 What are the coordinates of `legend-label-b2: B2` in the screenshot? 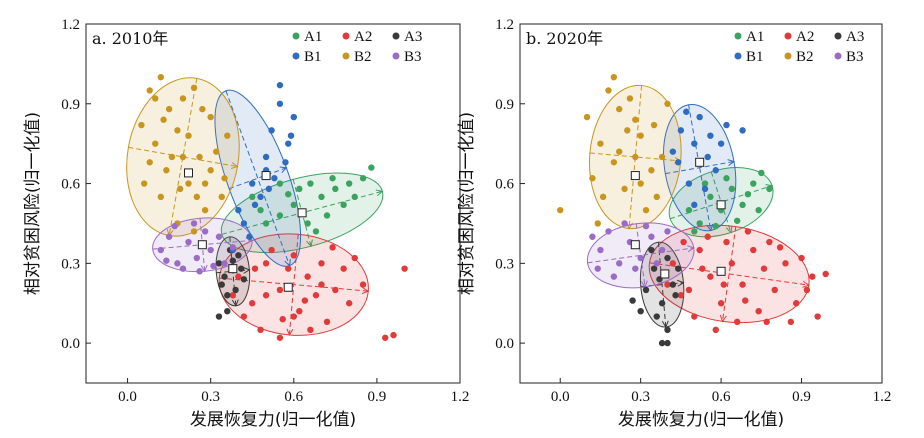 It's located at (805, 57).